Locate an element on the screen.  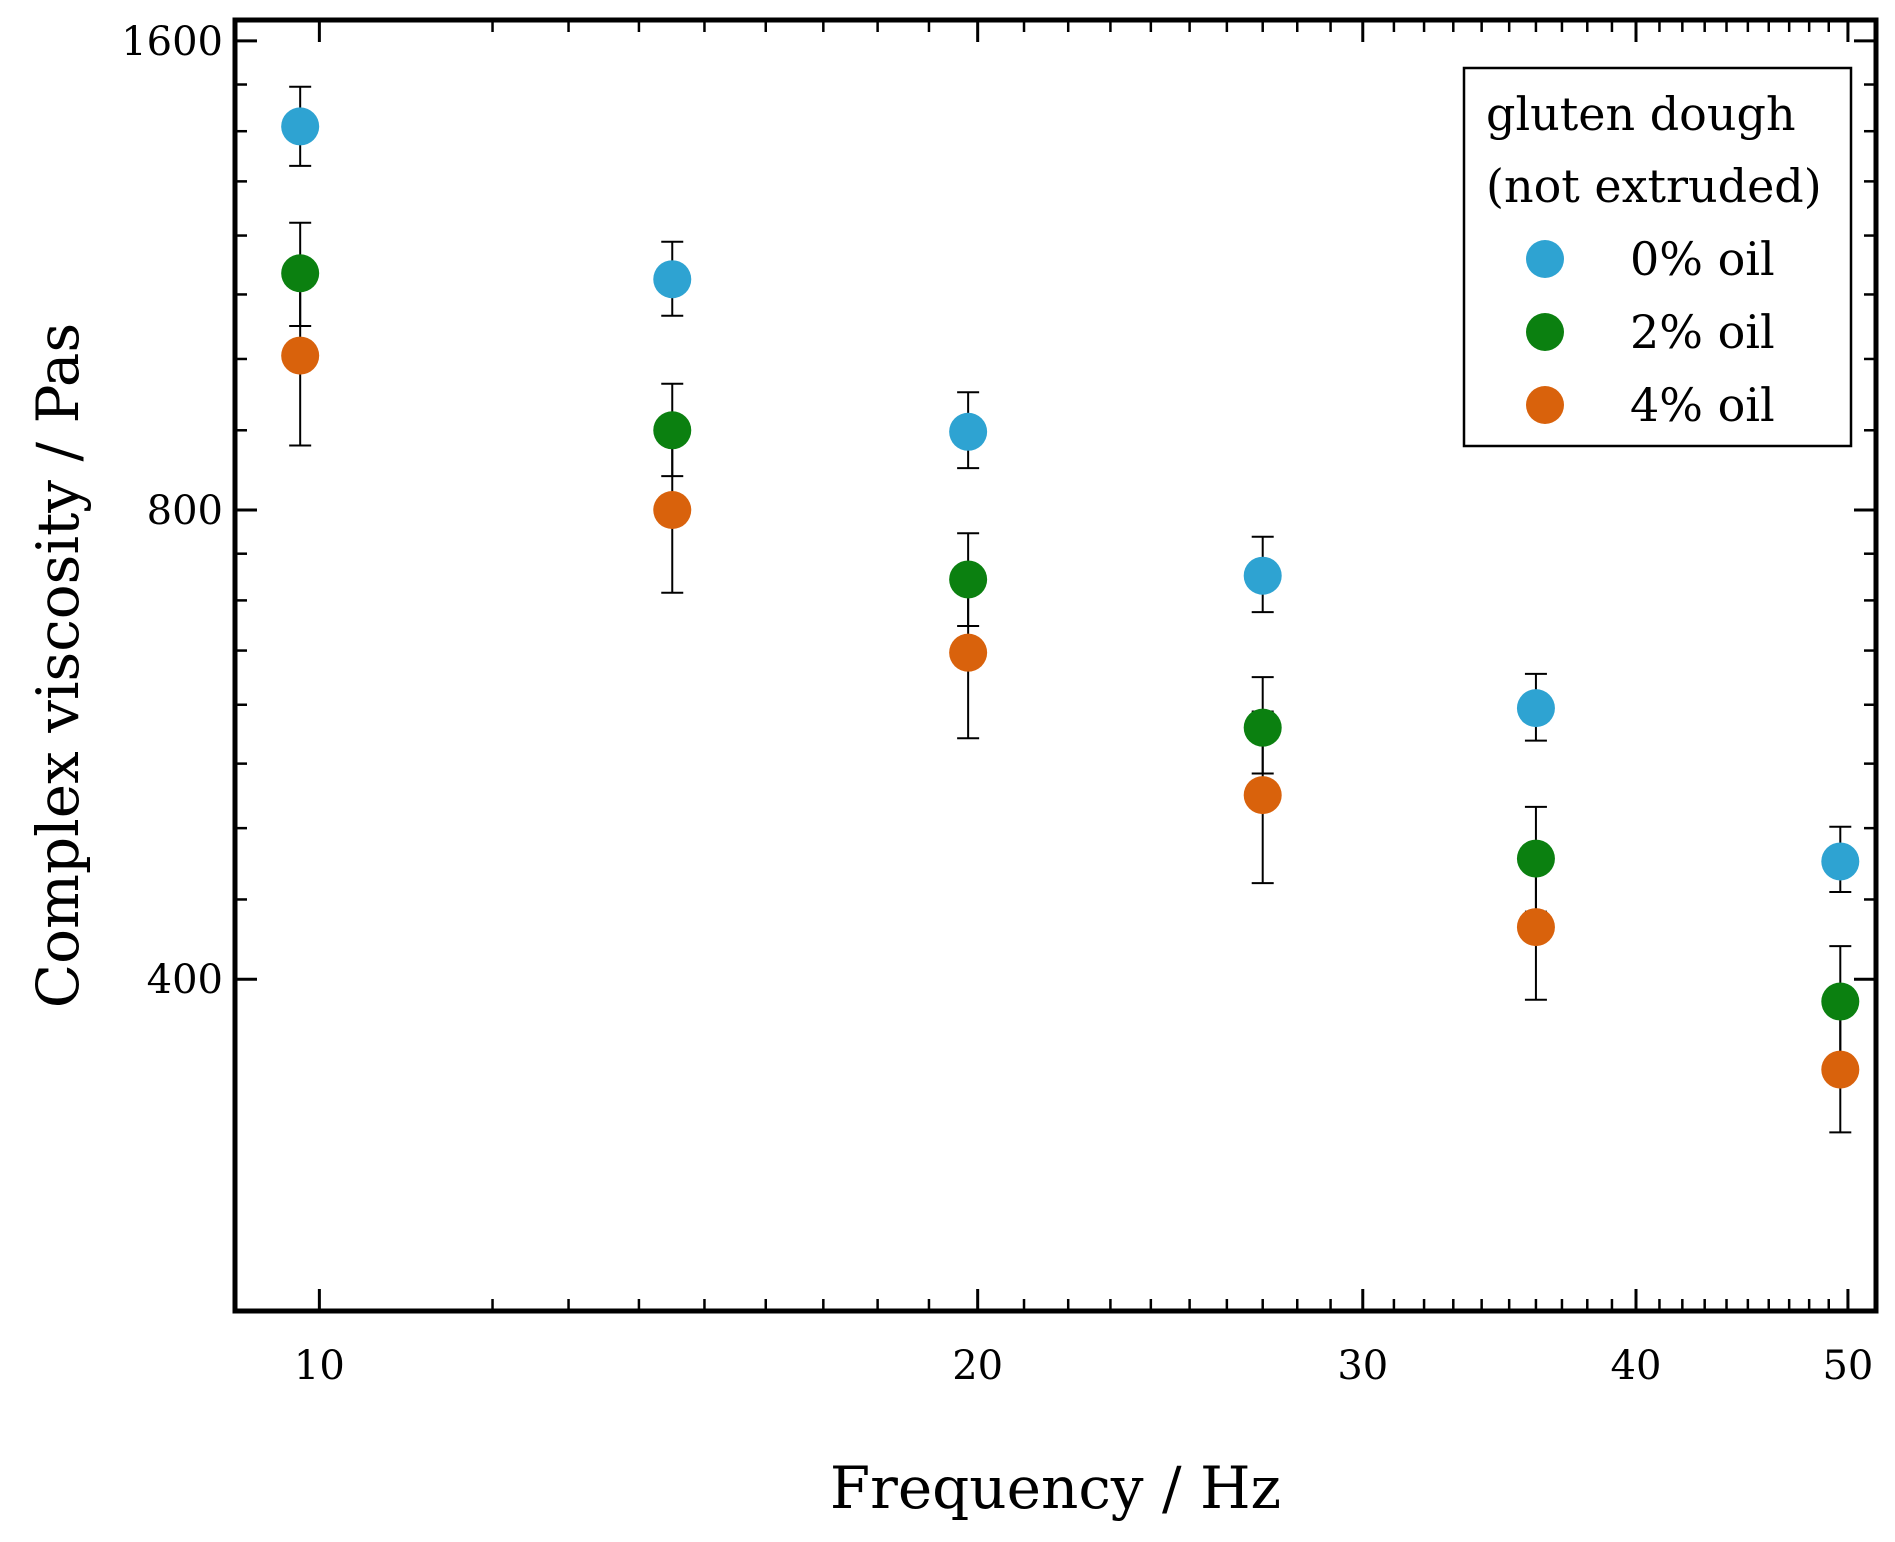
legend-title-line-2: (not extruded) is located at coordinates (1654, 186).